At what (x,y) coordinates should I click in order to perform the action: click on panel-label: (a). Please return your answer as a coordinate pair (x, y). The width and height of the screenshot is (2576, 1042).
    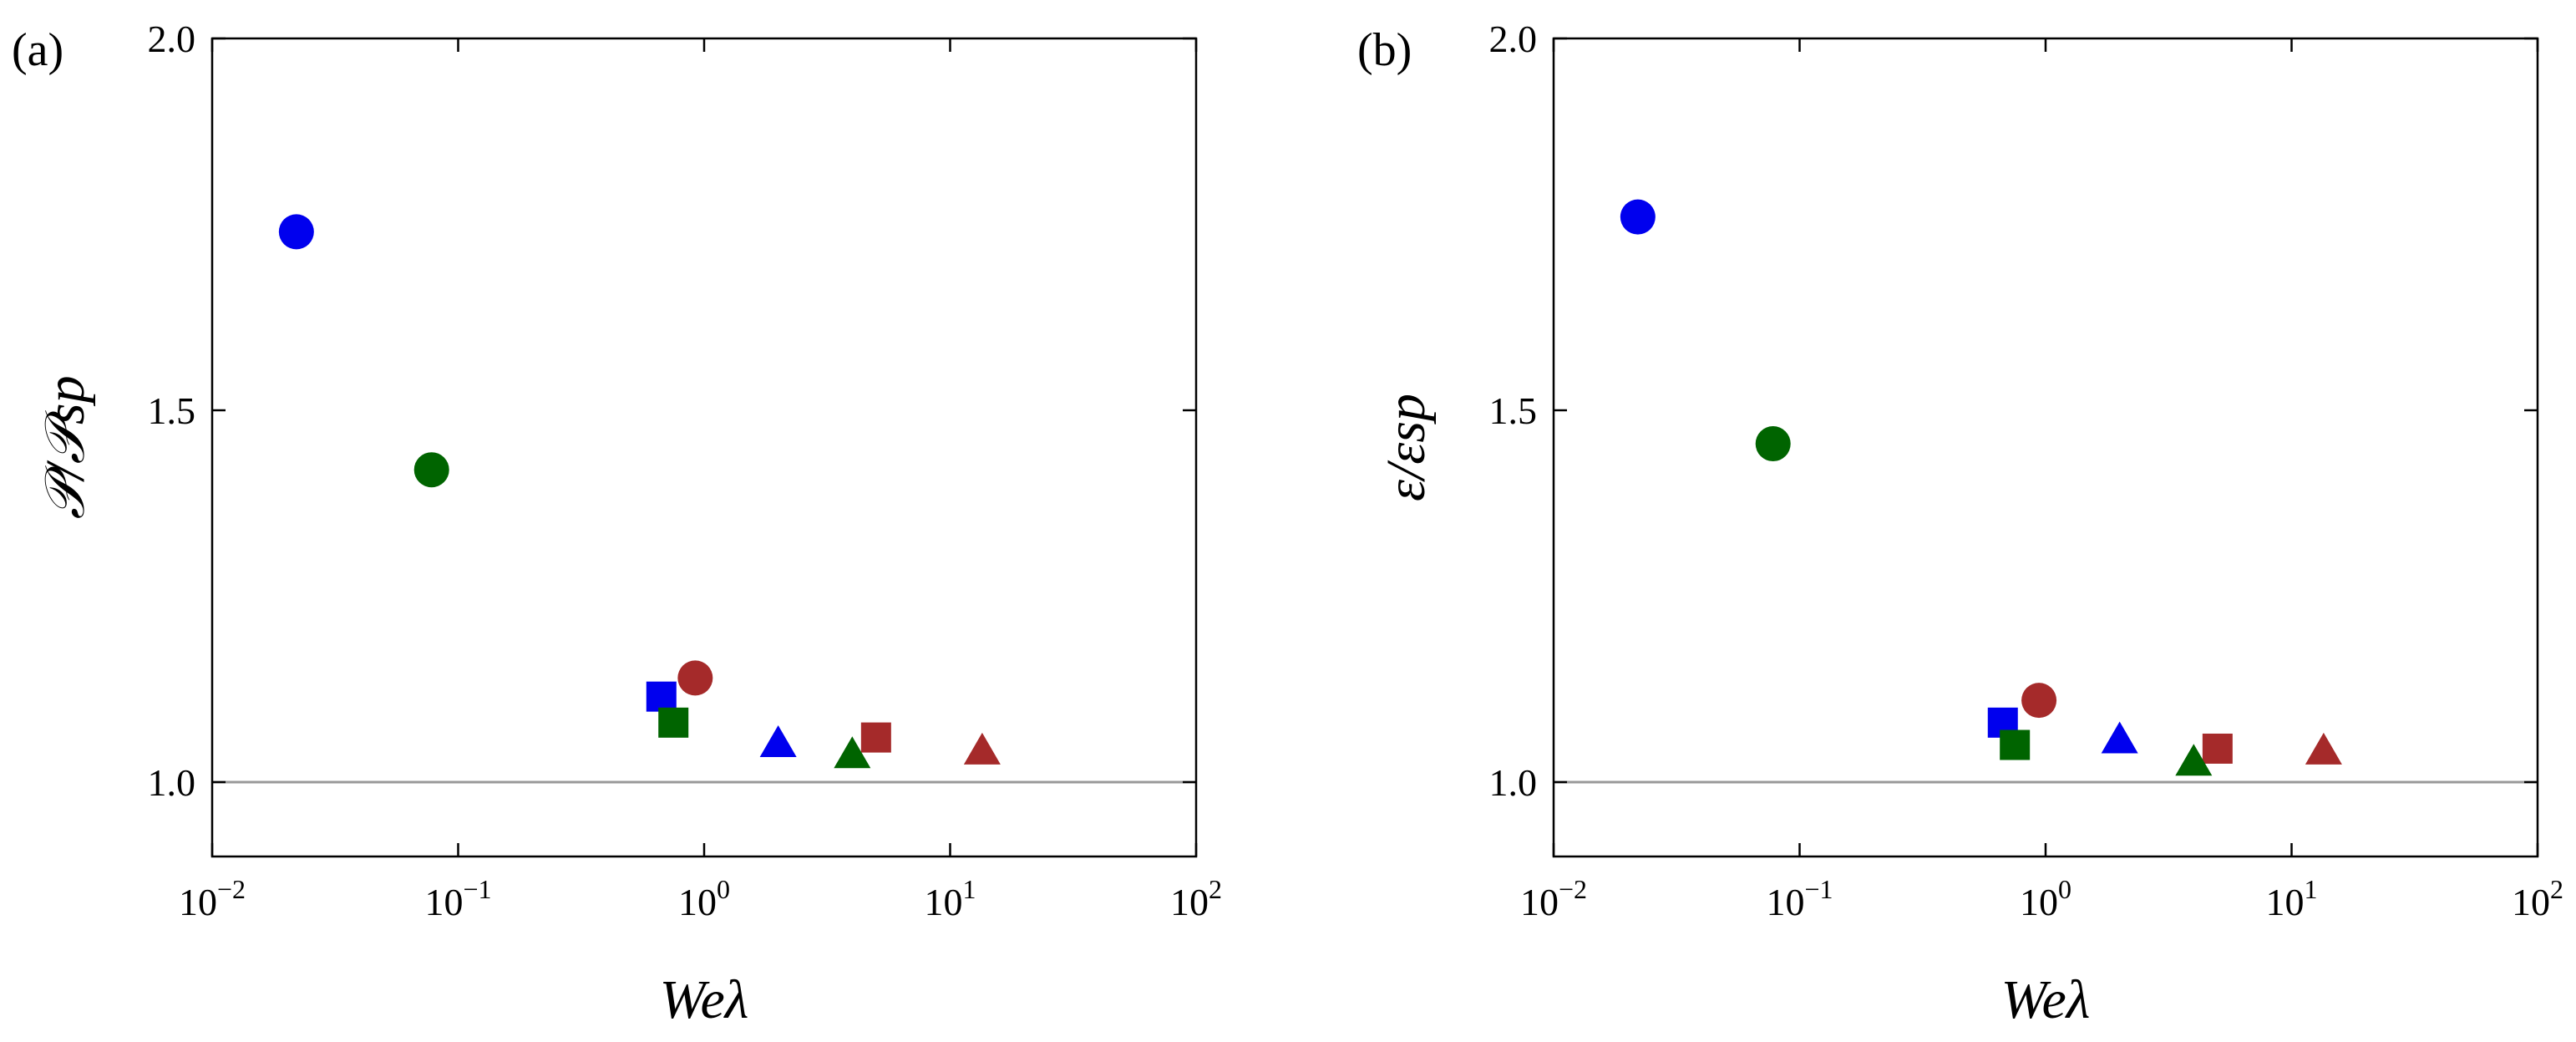
    Looking at the image, I should click on (37, 50).